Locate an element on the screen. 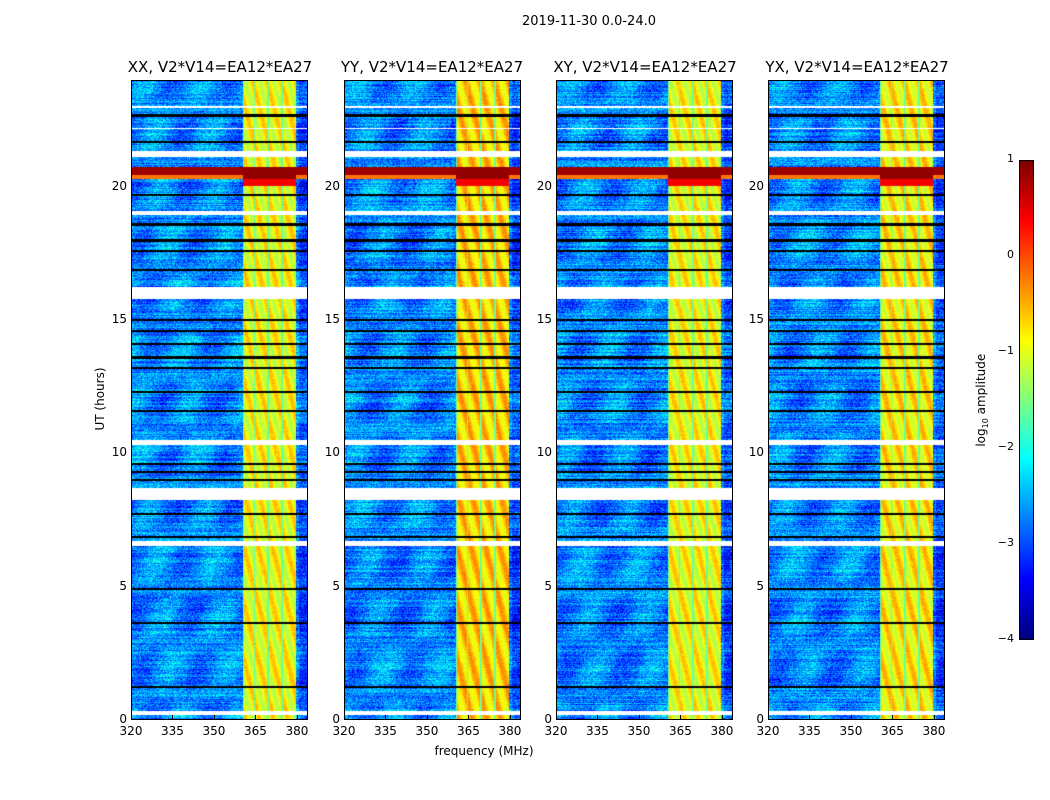  colorbar is located at coordinates (1026, 400).